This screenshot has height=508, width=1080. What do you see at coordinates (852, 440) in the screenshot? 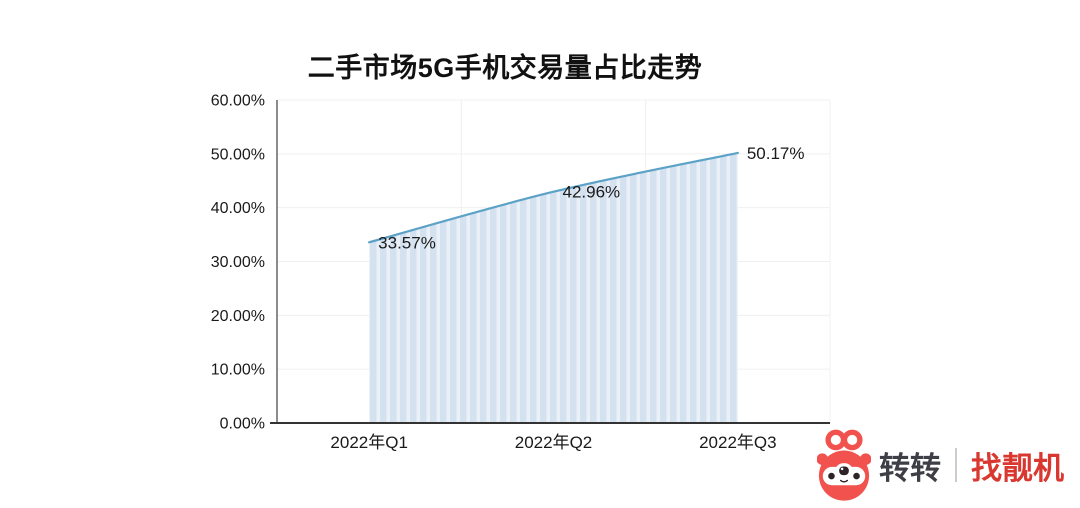
I see `mascot-key-ring-right` at bounding box center [852, 440].